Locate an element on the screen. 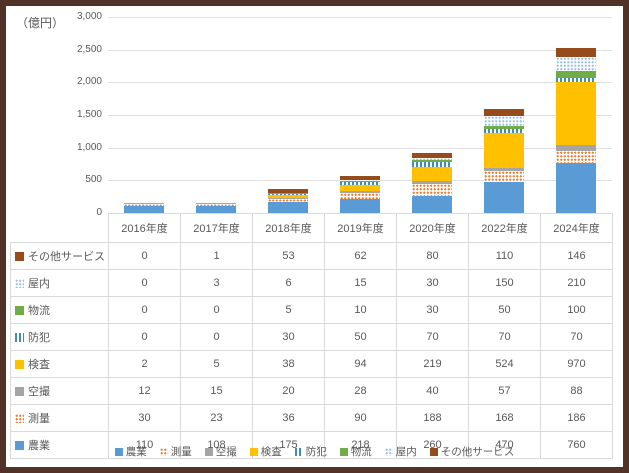  series-label-cell-indoor: 屋内 is located at coordinates (59, 283).